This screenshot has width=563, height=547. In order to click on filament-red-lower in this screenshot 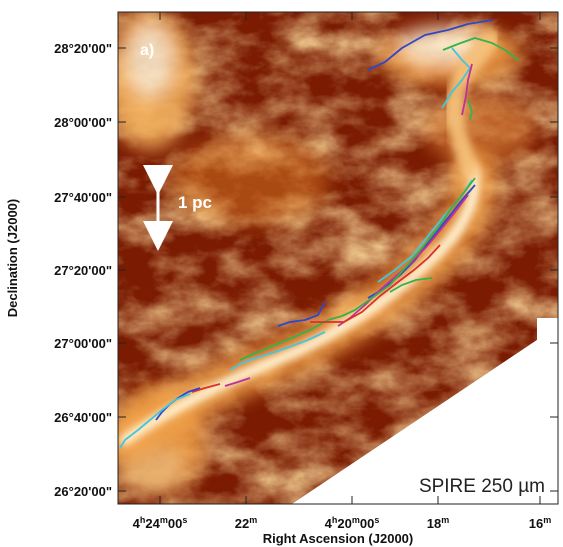, I will do `click(206, 388)`.